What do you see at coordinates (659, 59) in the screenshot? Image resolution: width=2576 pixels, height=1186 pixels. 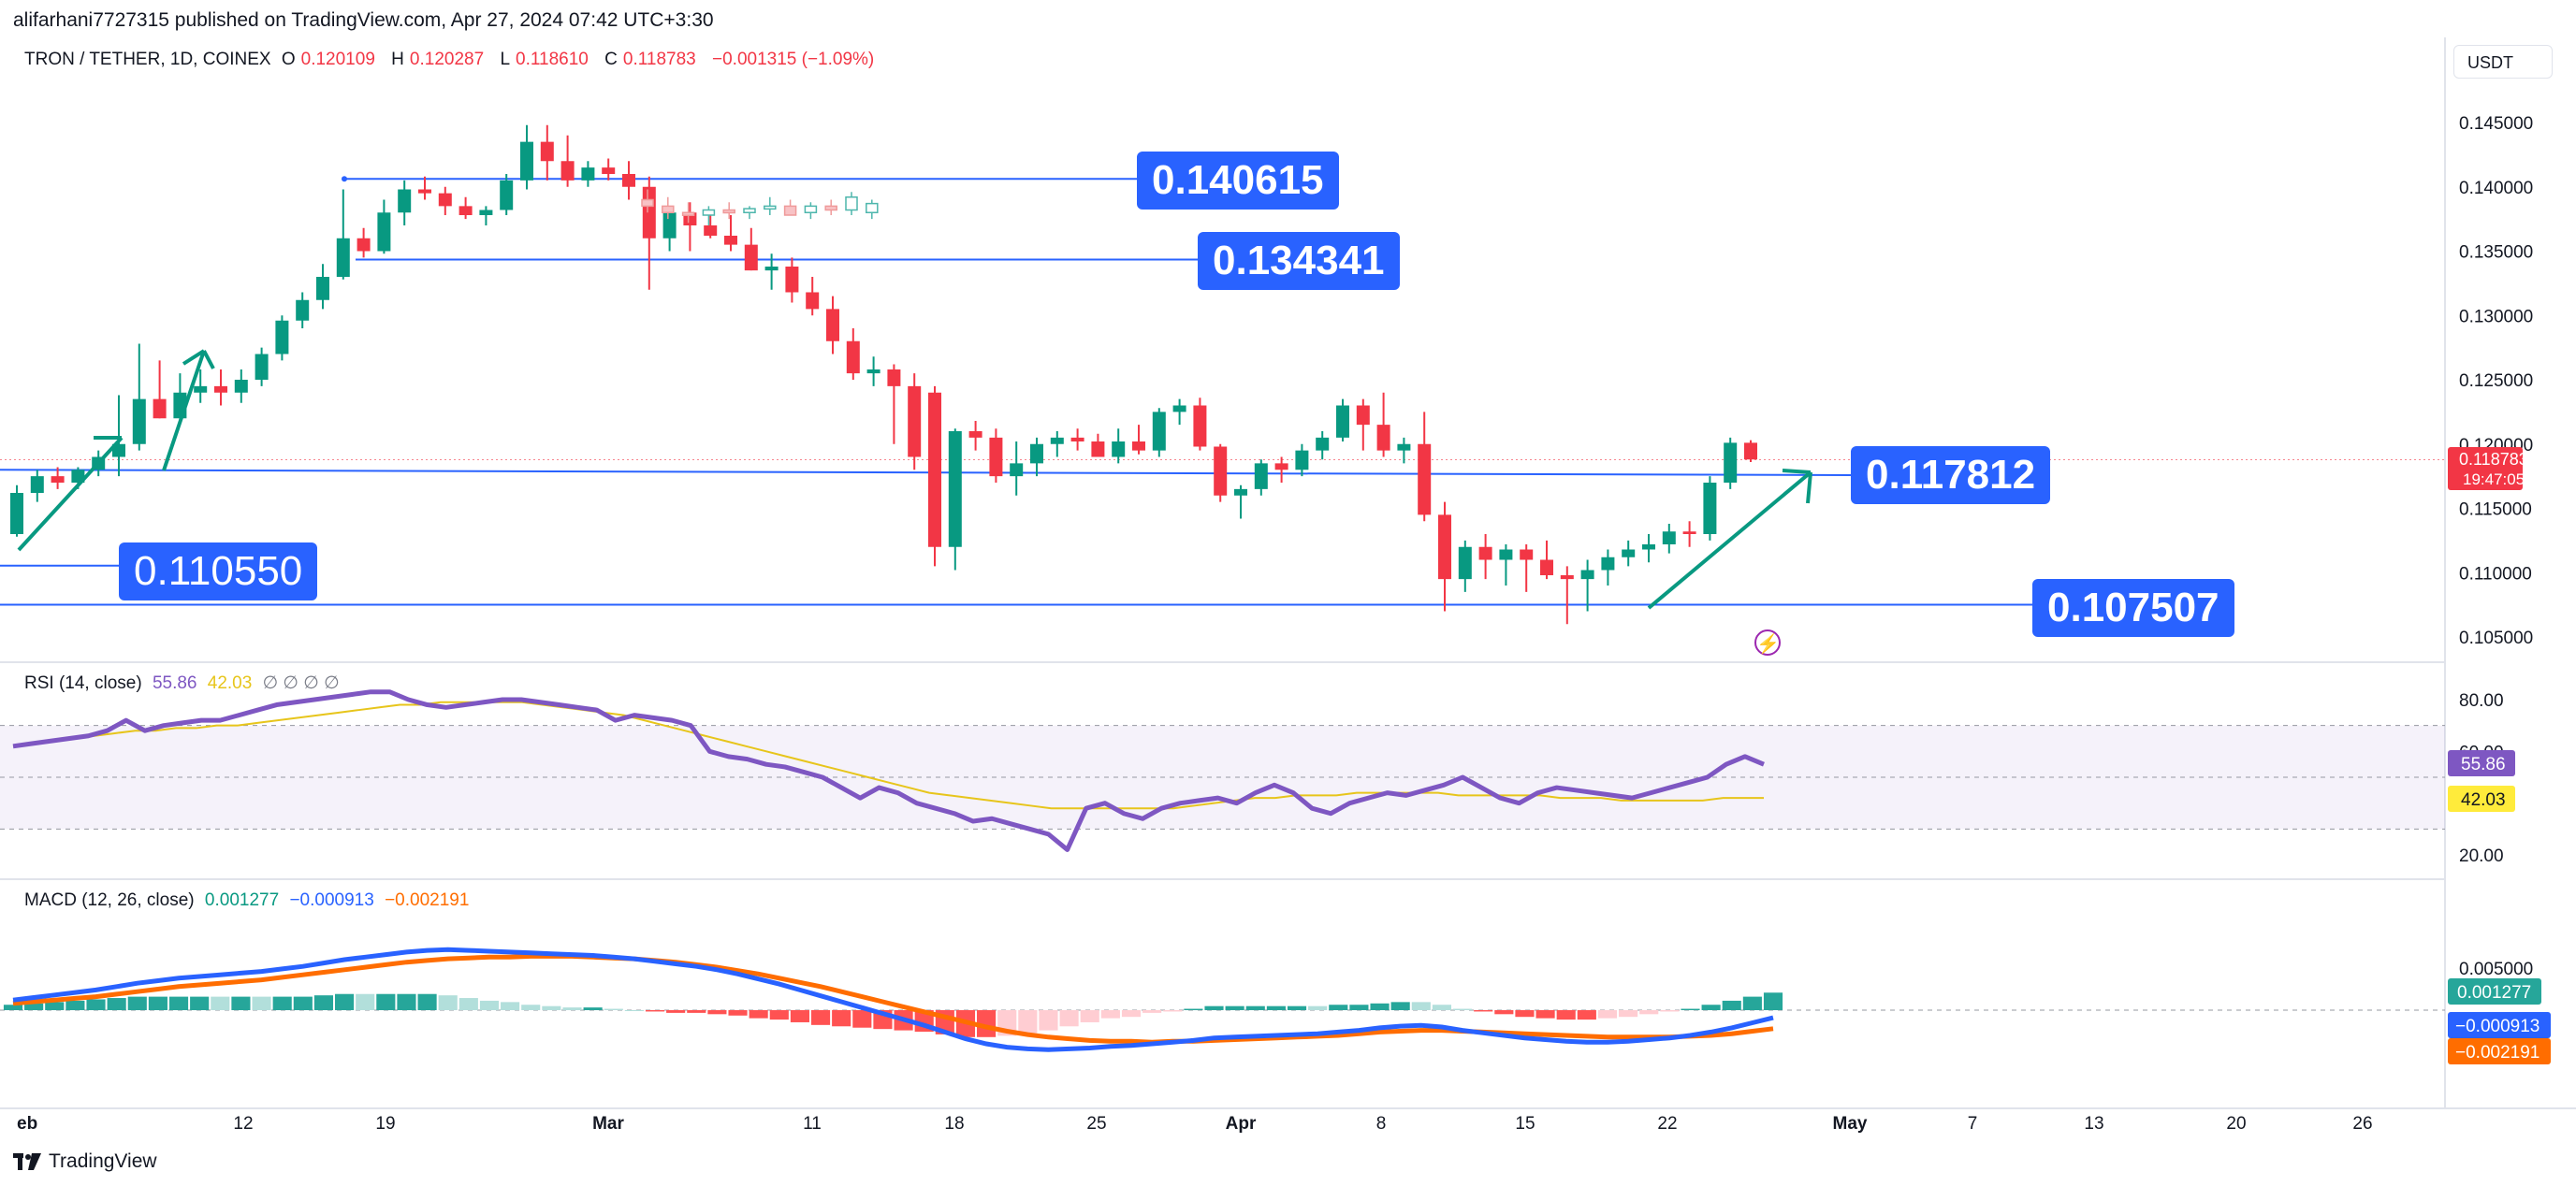 I see `close-value: 0.118783` at bounding box center [659, 59].